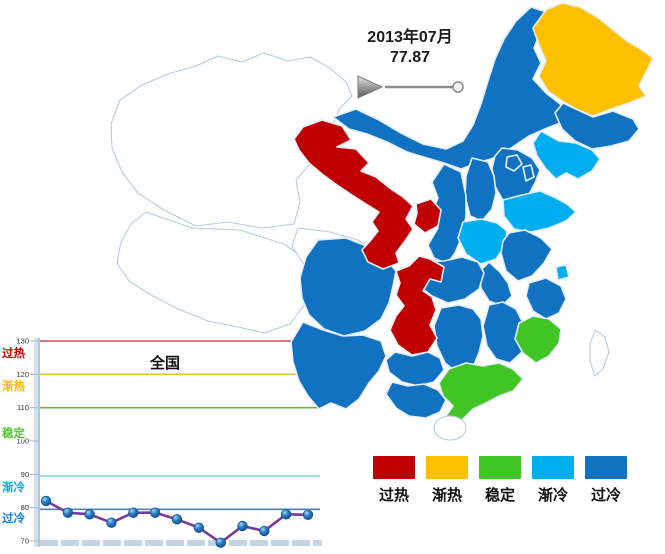  I want to click on province-fujian, so click(538, 339).